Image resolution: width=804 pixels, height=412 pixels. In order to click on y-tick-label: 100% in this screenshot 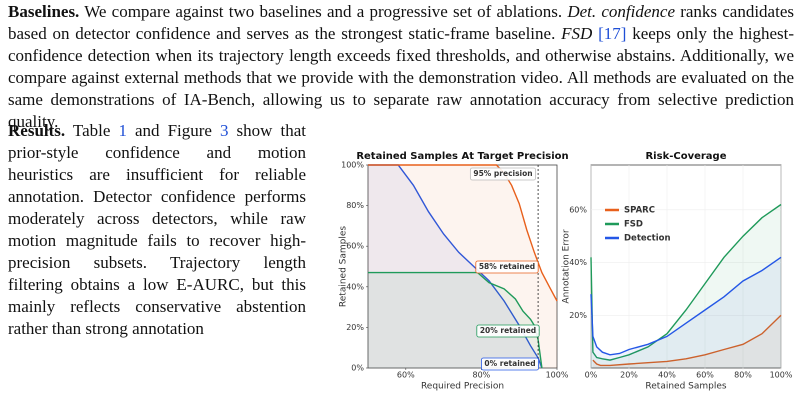, I will do `click(352, 165)`.